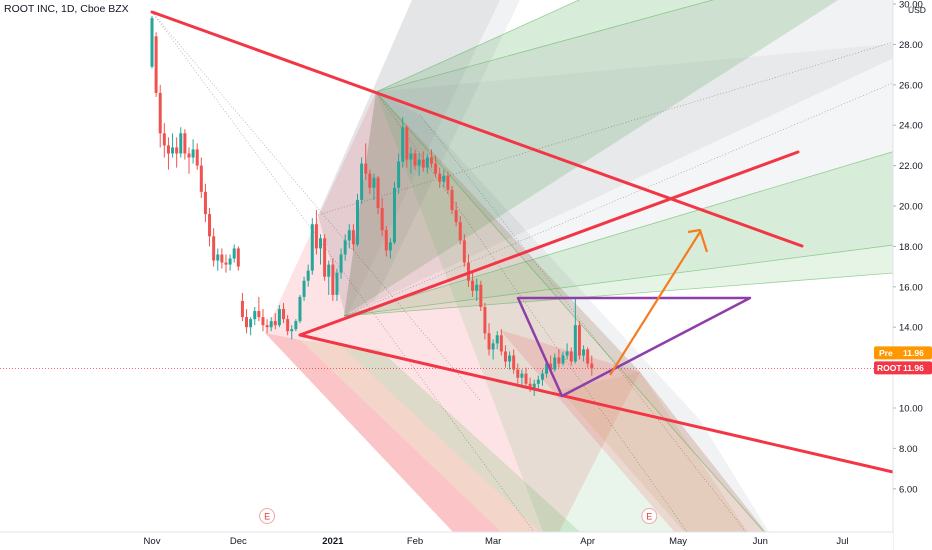  Describe the element at coordinates (913, 353) in the screenshot. I see `pre-badge-value: 11.96` at that location.